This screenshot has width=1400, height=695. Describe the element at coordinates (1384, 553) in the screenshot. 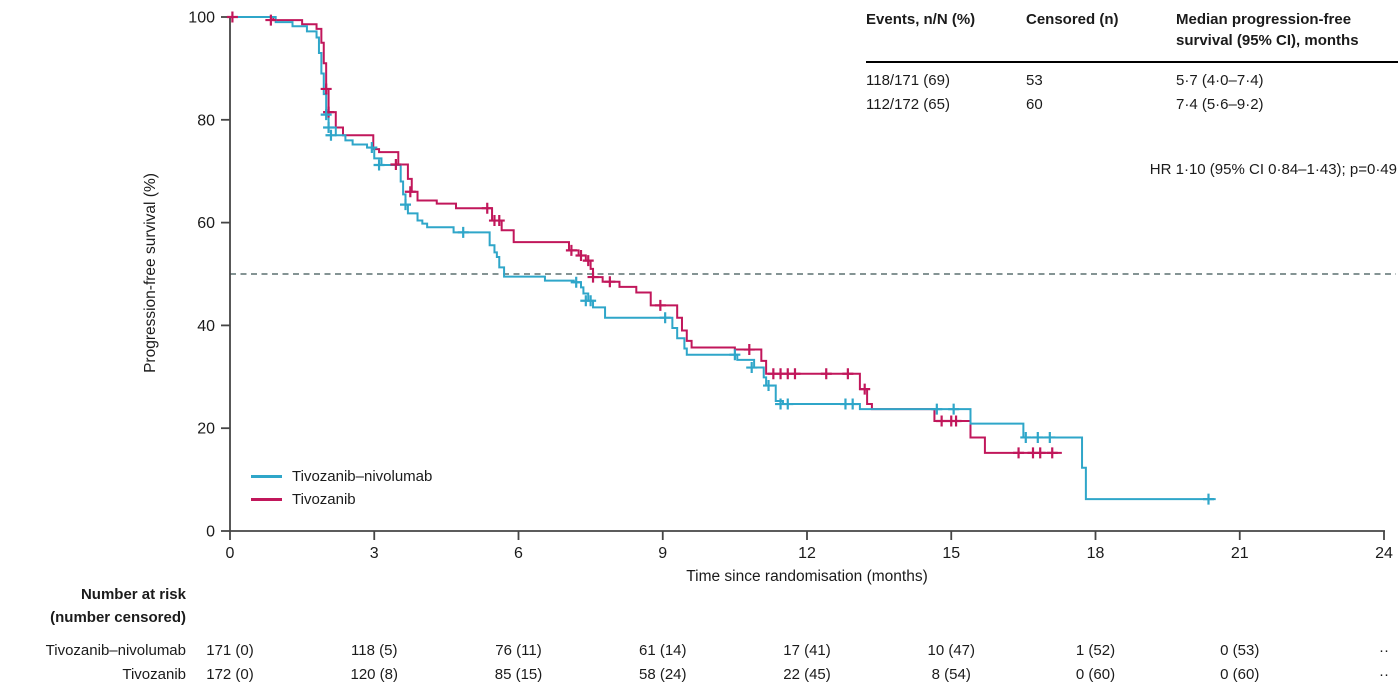

I see `x-tick-label: 24` at that location.